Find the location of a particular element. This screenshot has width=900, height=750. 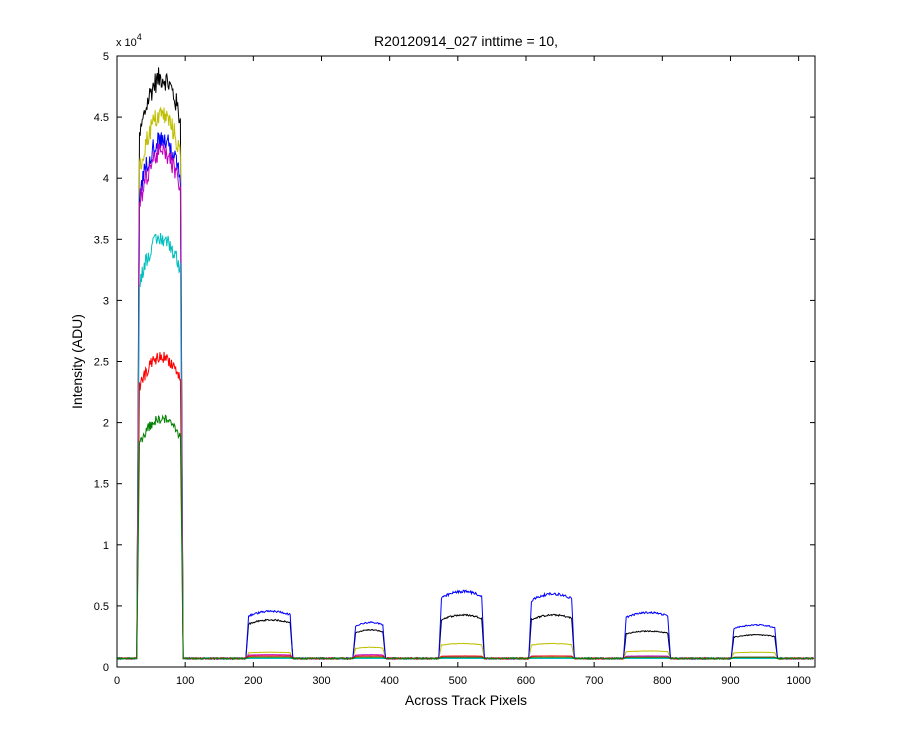

y-tick-label: 0.5 is located at coordinates (101, 607).